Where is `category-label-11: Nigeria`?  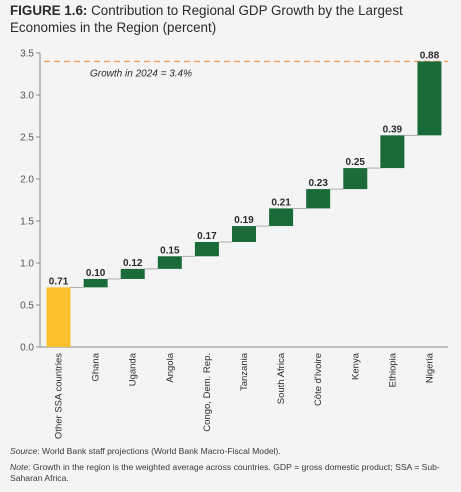
category-label-11: Nigeria is located at coordinates (429, 367).